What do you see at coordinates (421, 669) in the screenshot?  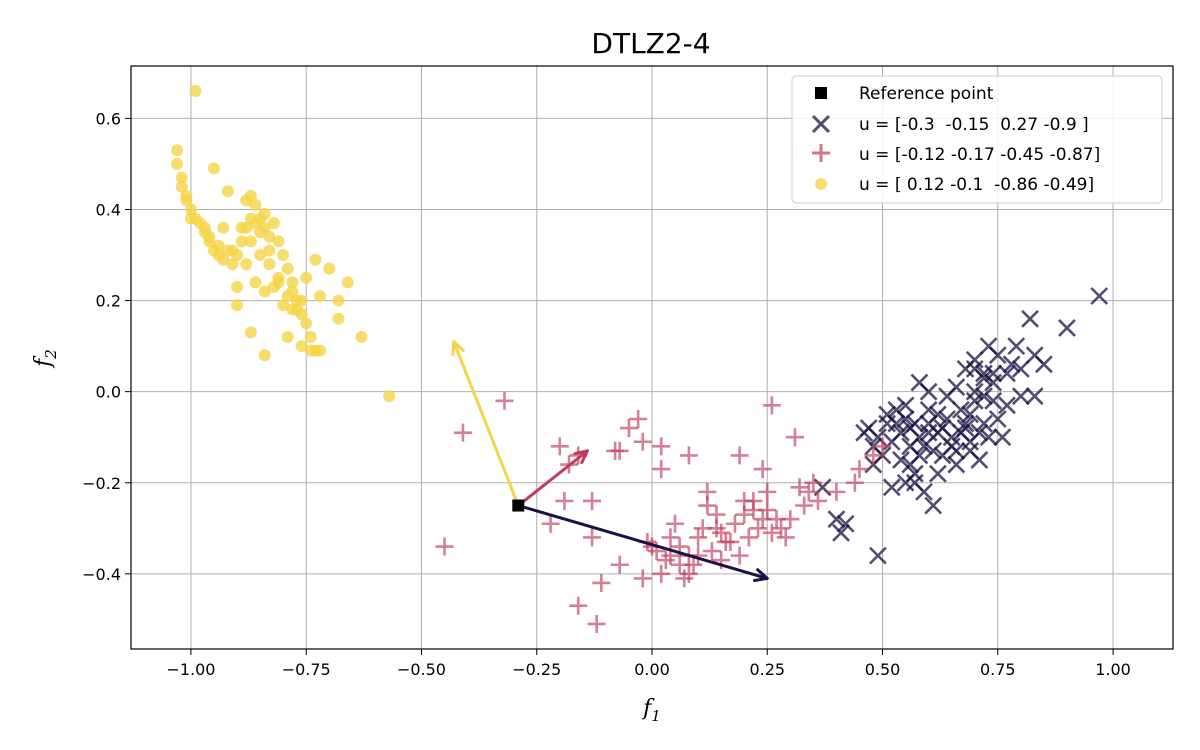 I see `x-tick-label: −0.50` at bounding box center [421, 669].